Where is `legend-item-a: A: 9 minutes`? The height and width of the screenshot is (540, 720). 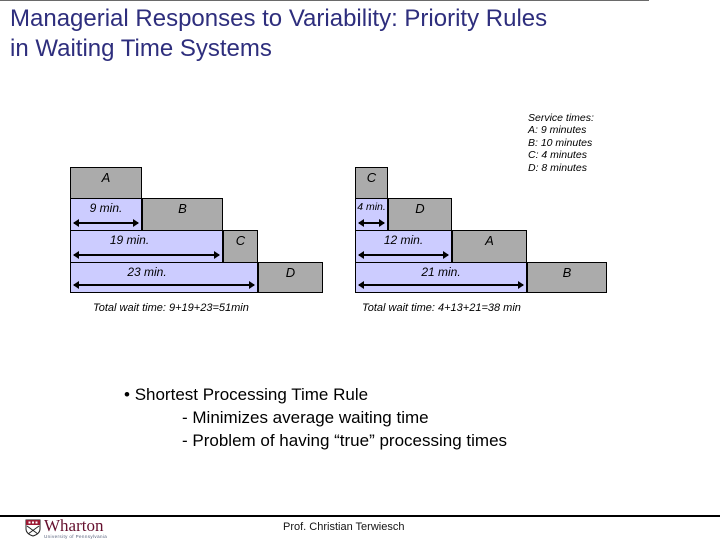
legend-item-a: A: 9 minutes is located at coordinates (557, 130).